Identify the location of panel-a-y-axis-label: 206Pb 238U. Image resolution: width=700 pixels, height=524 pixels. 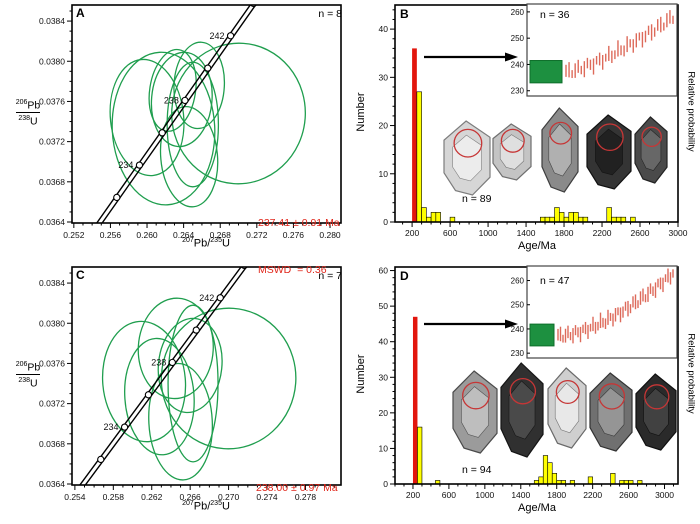
(28, 112).